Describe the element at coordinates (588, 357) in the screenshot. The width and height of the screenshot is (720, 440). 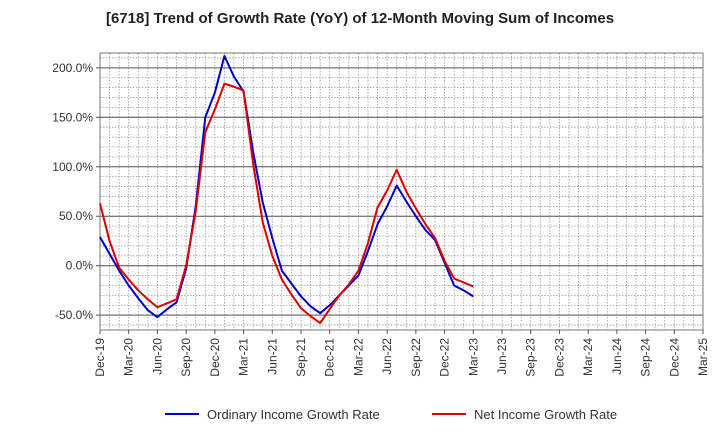
I see `x-tick-label: Mar-24` at that location.